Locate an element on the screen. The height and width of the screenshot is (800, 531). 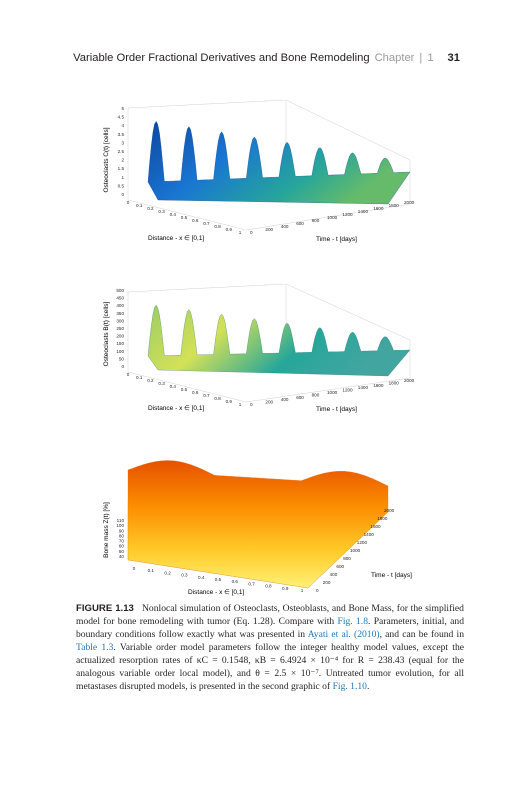
caption-link-fig-1-10: Fig. 1.10 is located at coordinates (349, 686).